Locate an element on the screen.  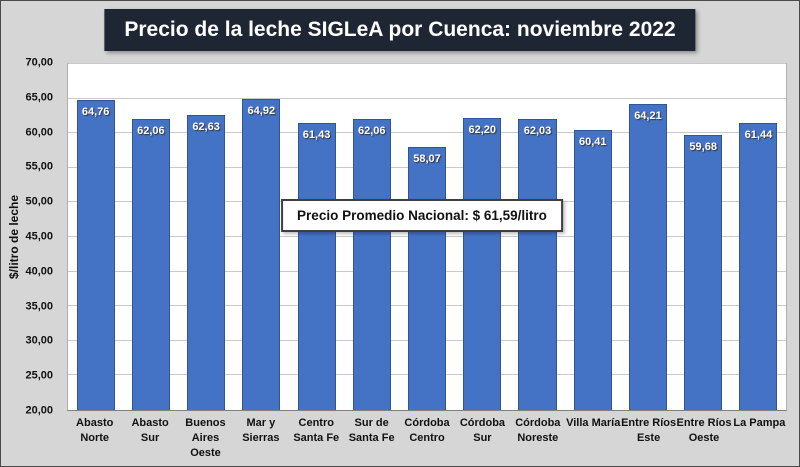
bar-5: 62,06 is located at coordinates (371, 264).